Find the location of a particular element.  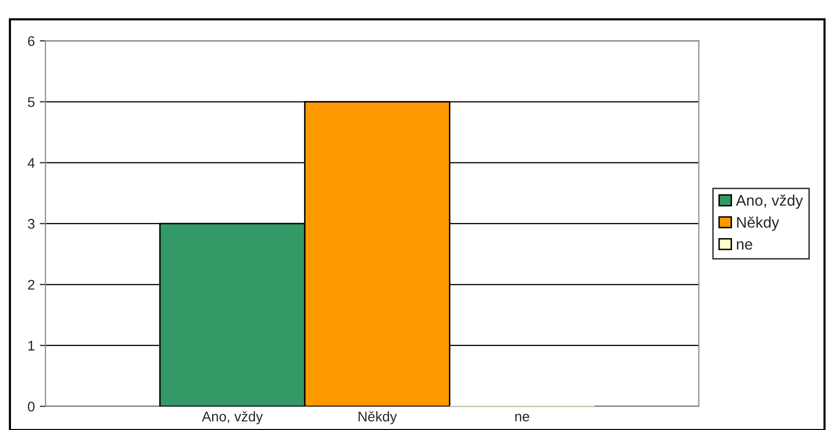

y-tick-label: 5 is located at coordinates (31, 102).